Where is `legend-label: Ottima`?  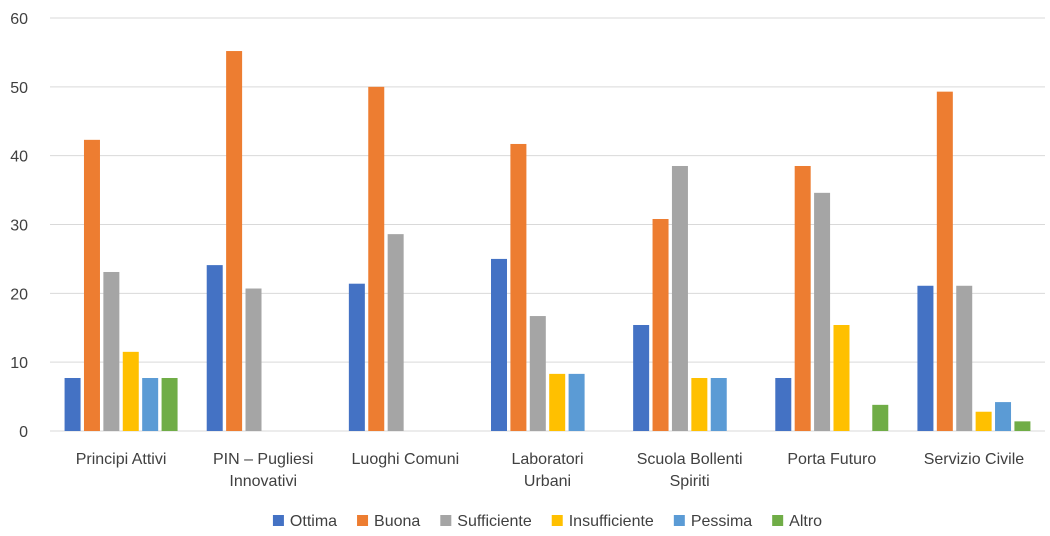
legend-label: Ottima is located at coordinates (313, 521).